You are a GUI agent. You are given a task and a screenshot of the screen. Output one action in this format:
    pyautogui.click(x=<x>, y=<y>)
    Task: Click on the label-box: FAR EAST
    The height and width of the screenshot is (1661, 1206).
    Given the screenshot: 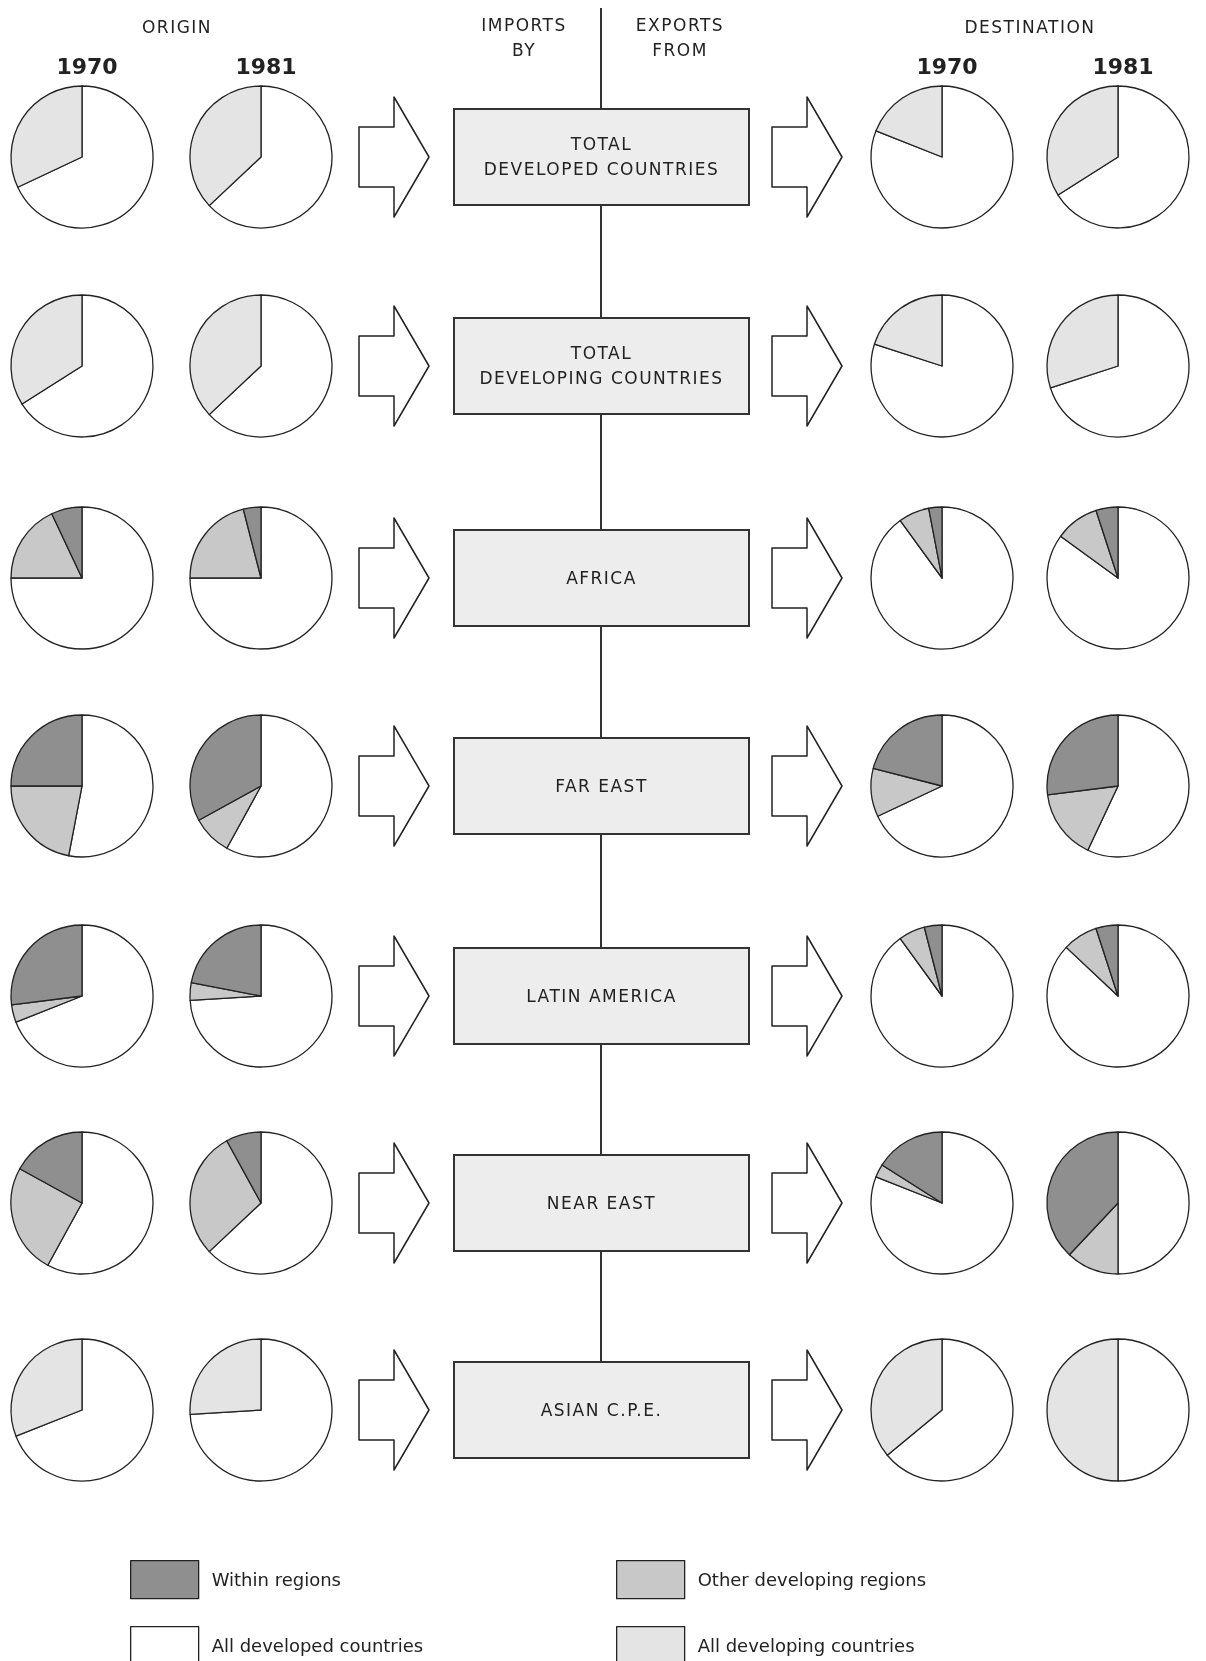 What is the action you would take?
    pyautogui.click(x=601, y=786)
    